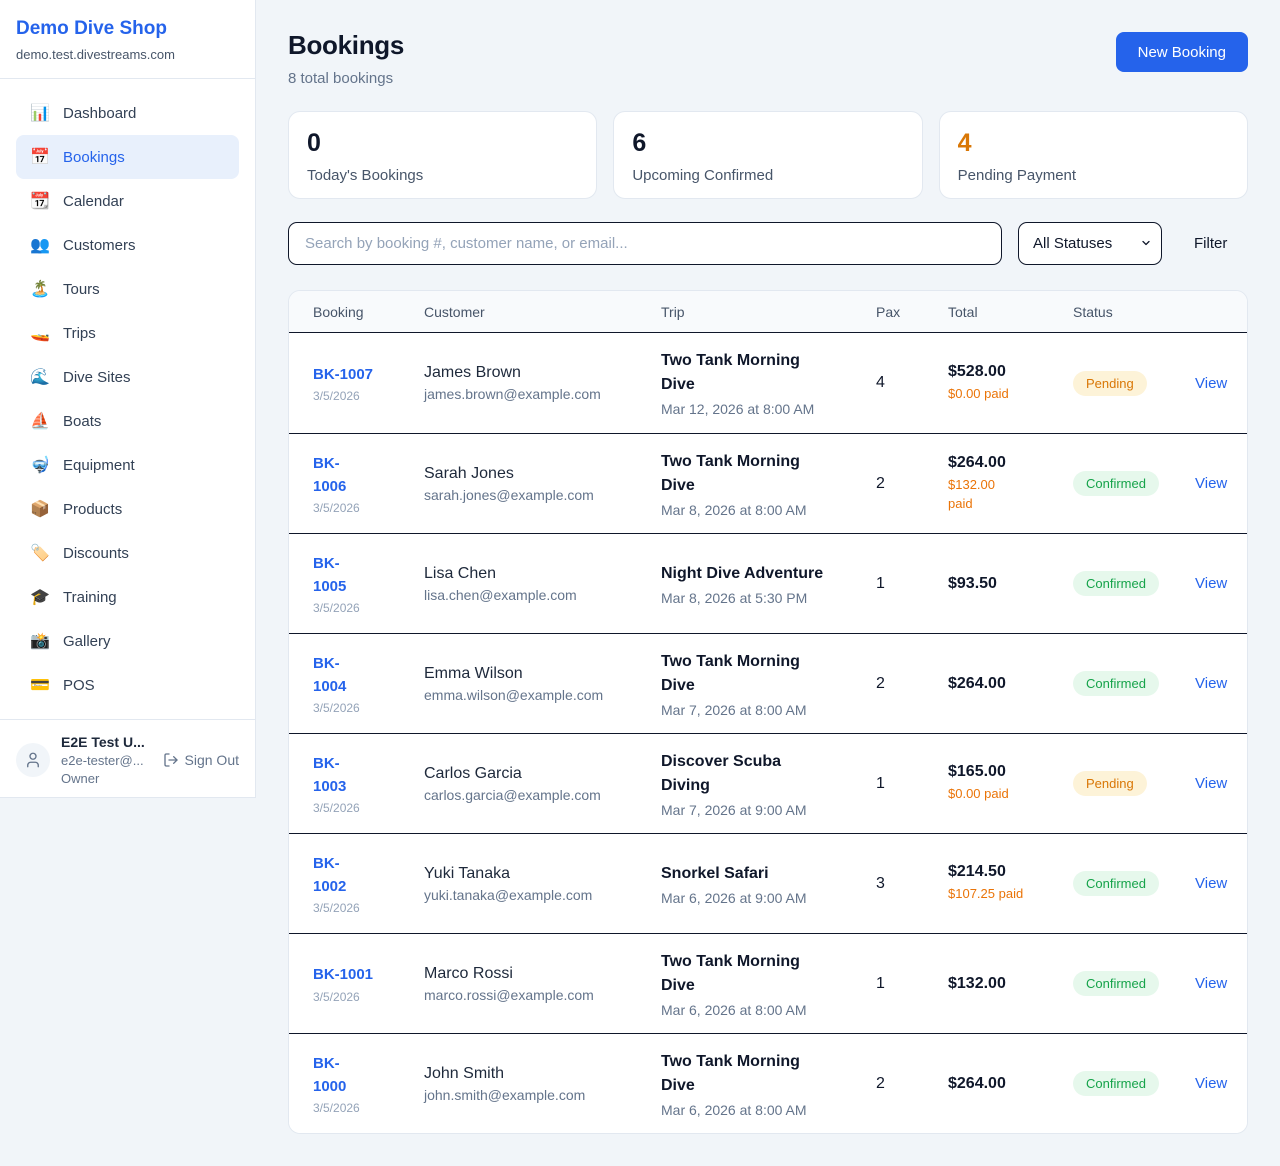  Describe the element at coordinates (127, 377) in the screenshot. I see `sidebar-item-dive-sites: 🌊 Dive Sites` at that location.